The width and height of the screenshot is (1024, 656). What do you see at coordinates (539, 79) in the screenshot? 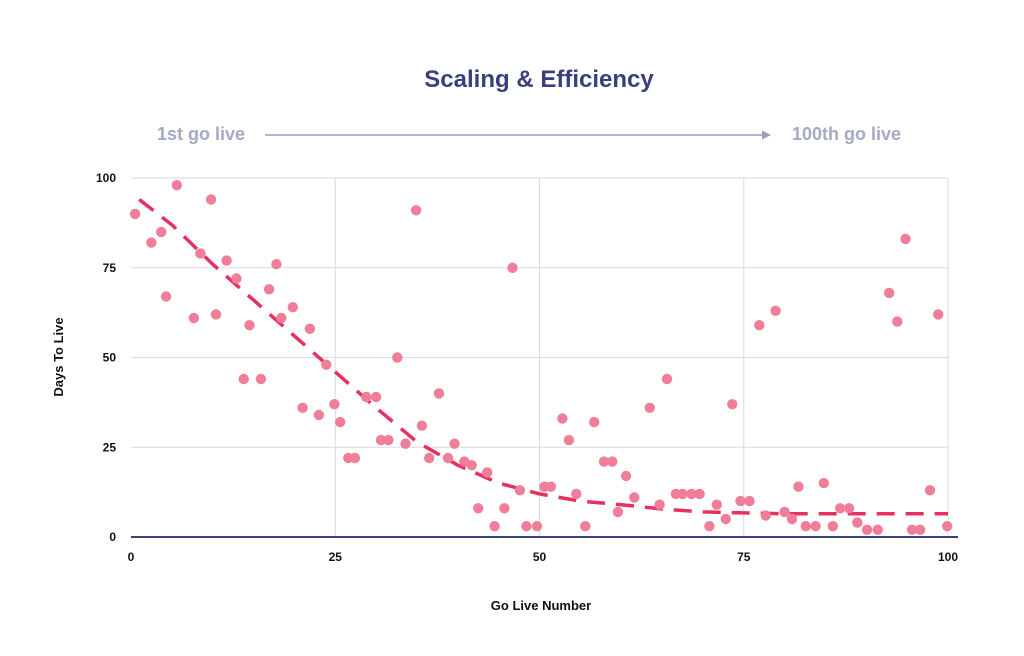
I see `chart-title: Scaling & Efficiency` at bounding box center [539, 79].